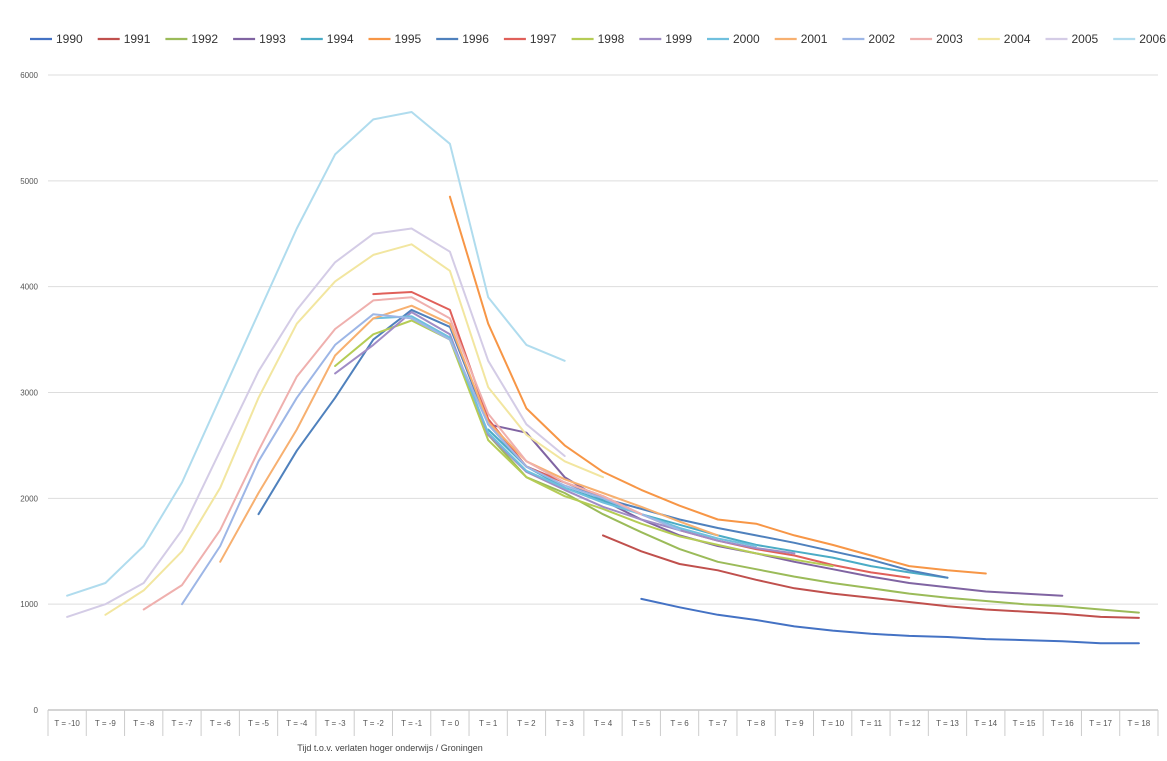  Describe the element at coordinates (29, 604) in the screenshot. I see `y-tick-label: 1000` at that location.